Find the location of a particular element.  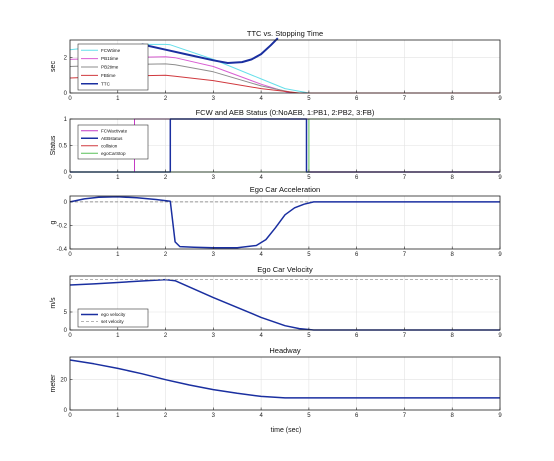

legend-entry: set velocity is located at coordinates (112, 321).